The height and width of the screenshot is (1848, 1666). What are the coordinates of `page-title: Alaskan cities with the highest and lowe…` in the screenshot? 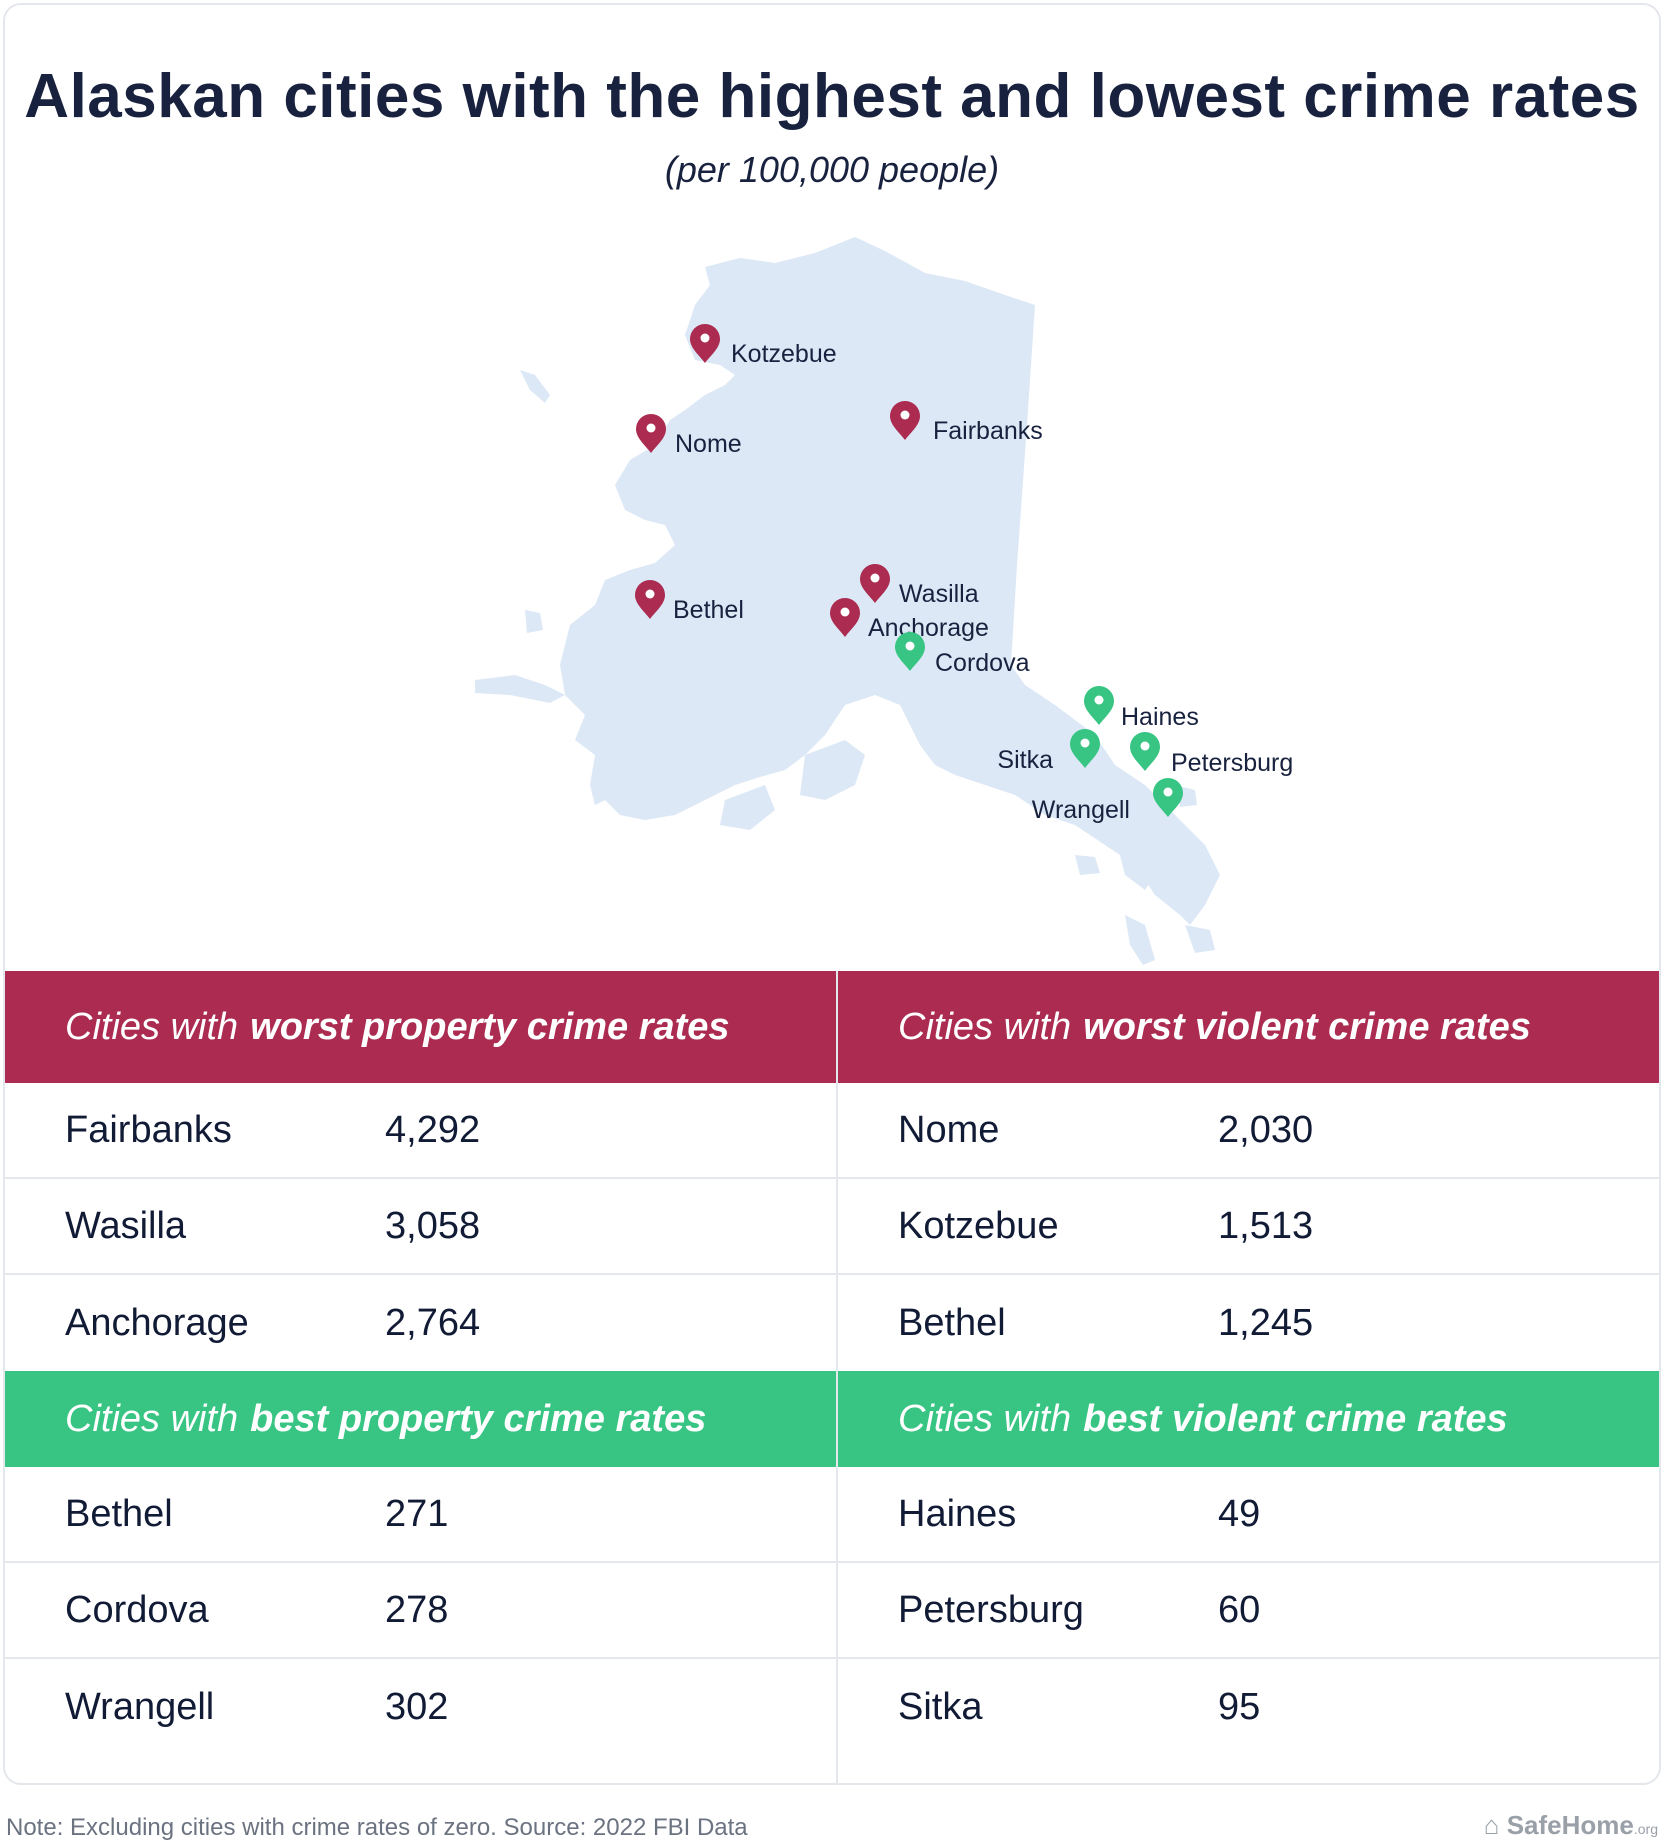 It's located at (832, 96).